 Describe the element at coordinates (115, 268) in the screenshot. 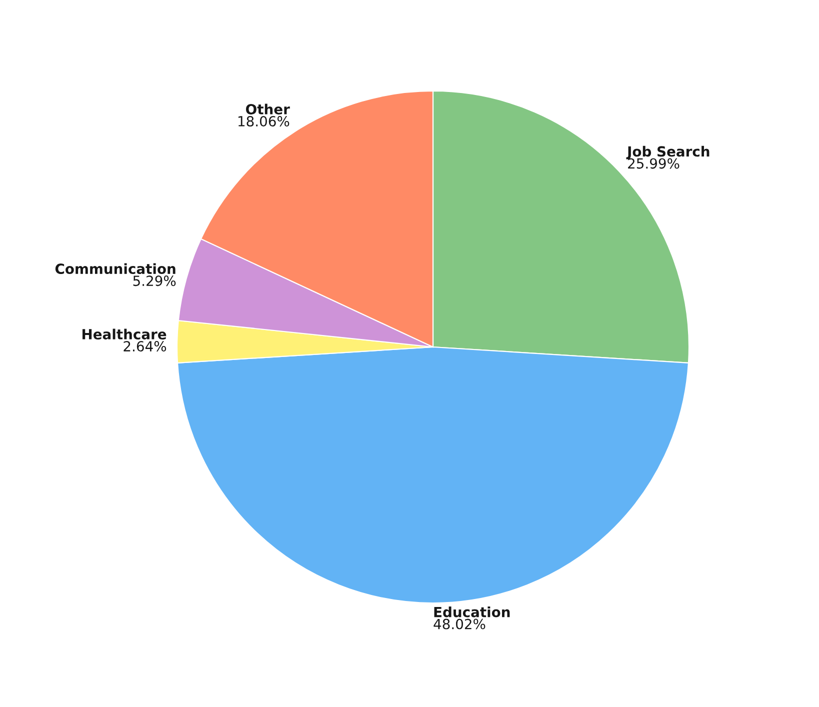

I see `slice-label: Communication` at that location.